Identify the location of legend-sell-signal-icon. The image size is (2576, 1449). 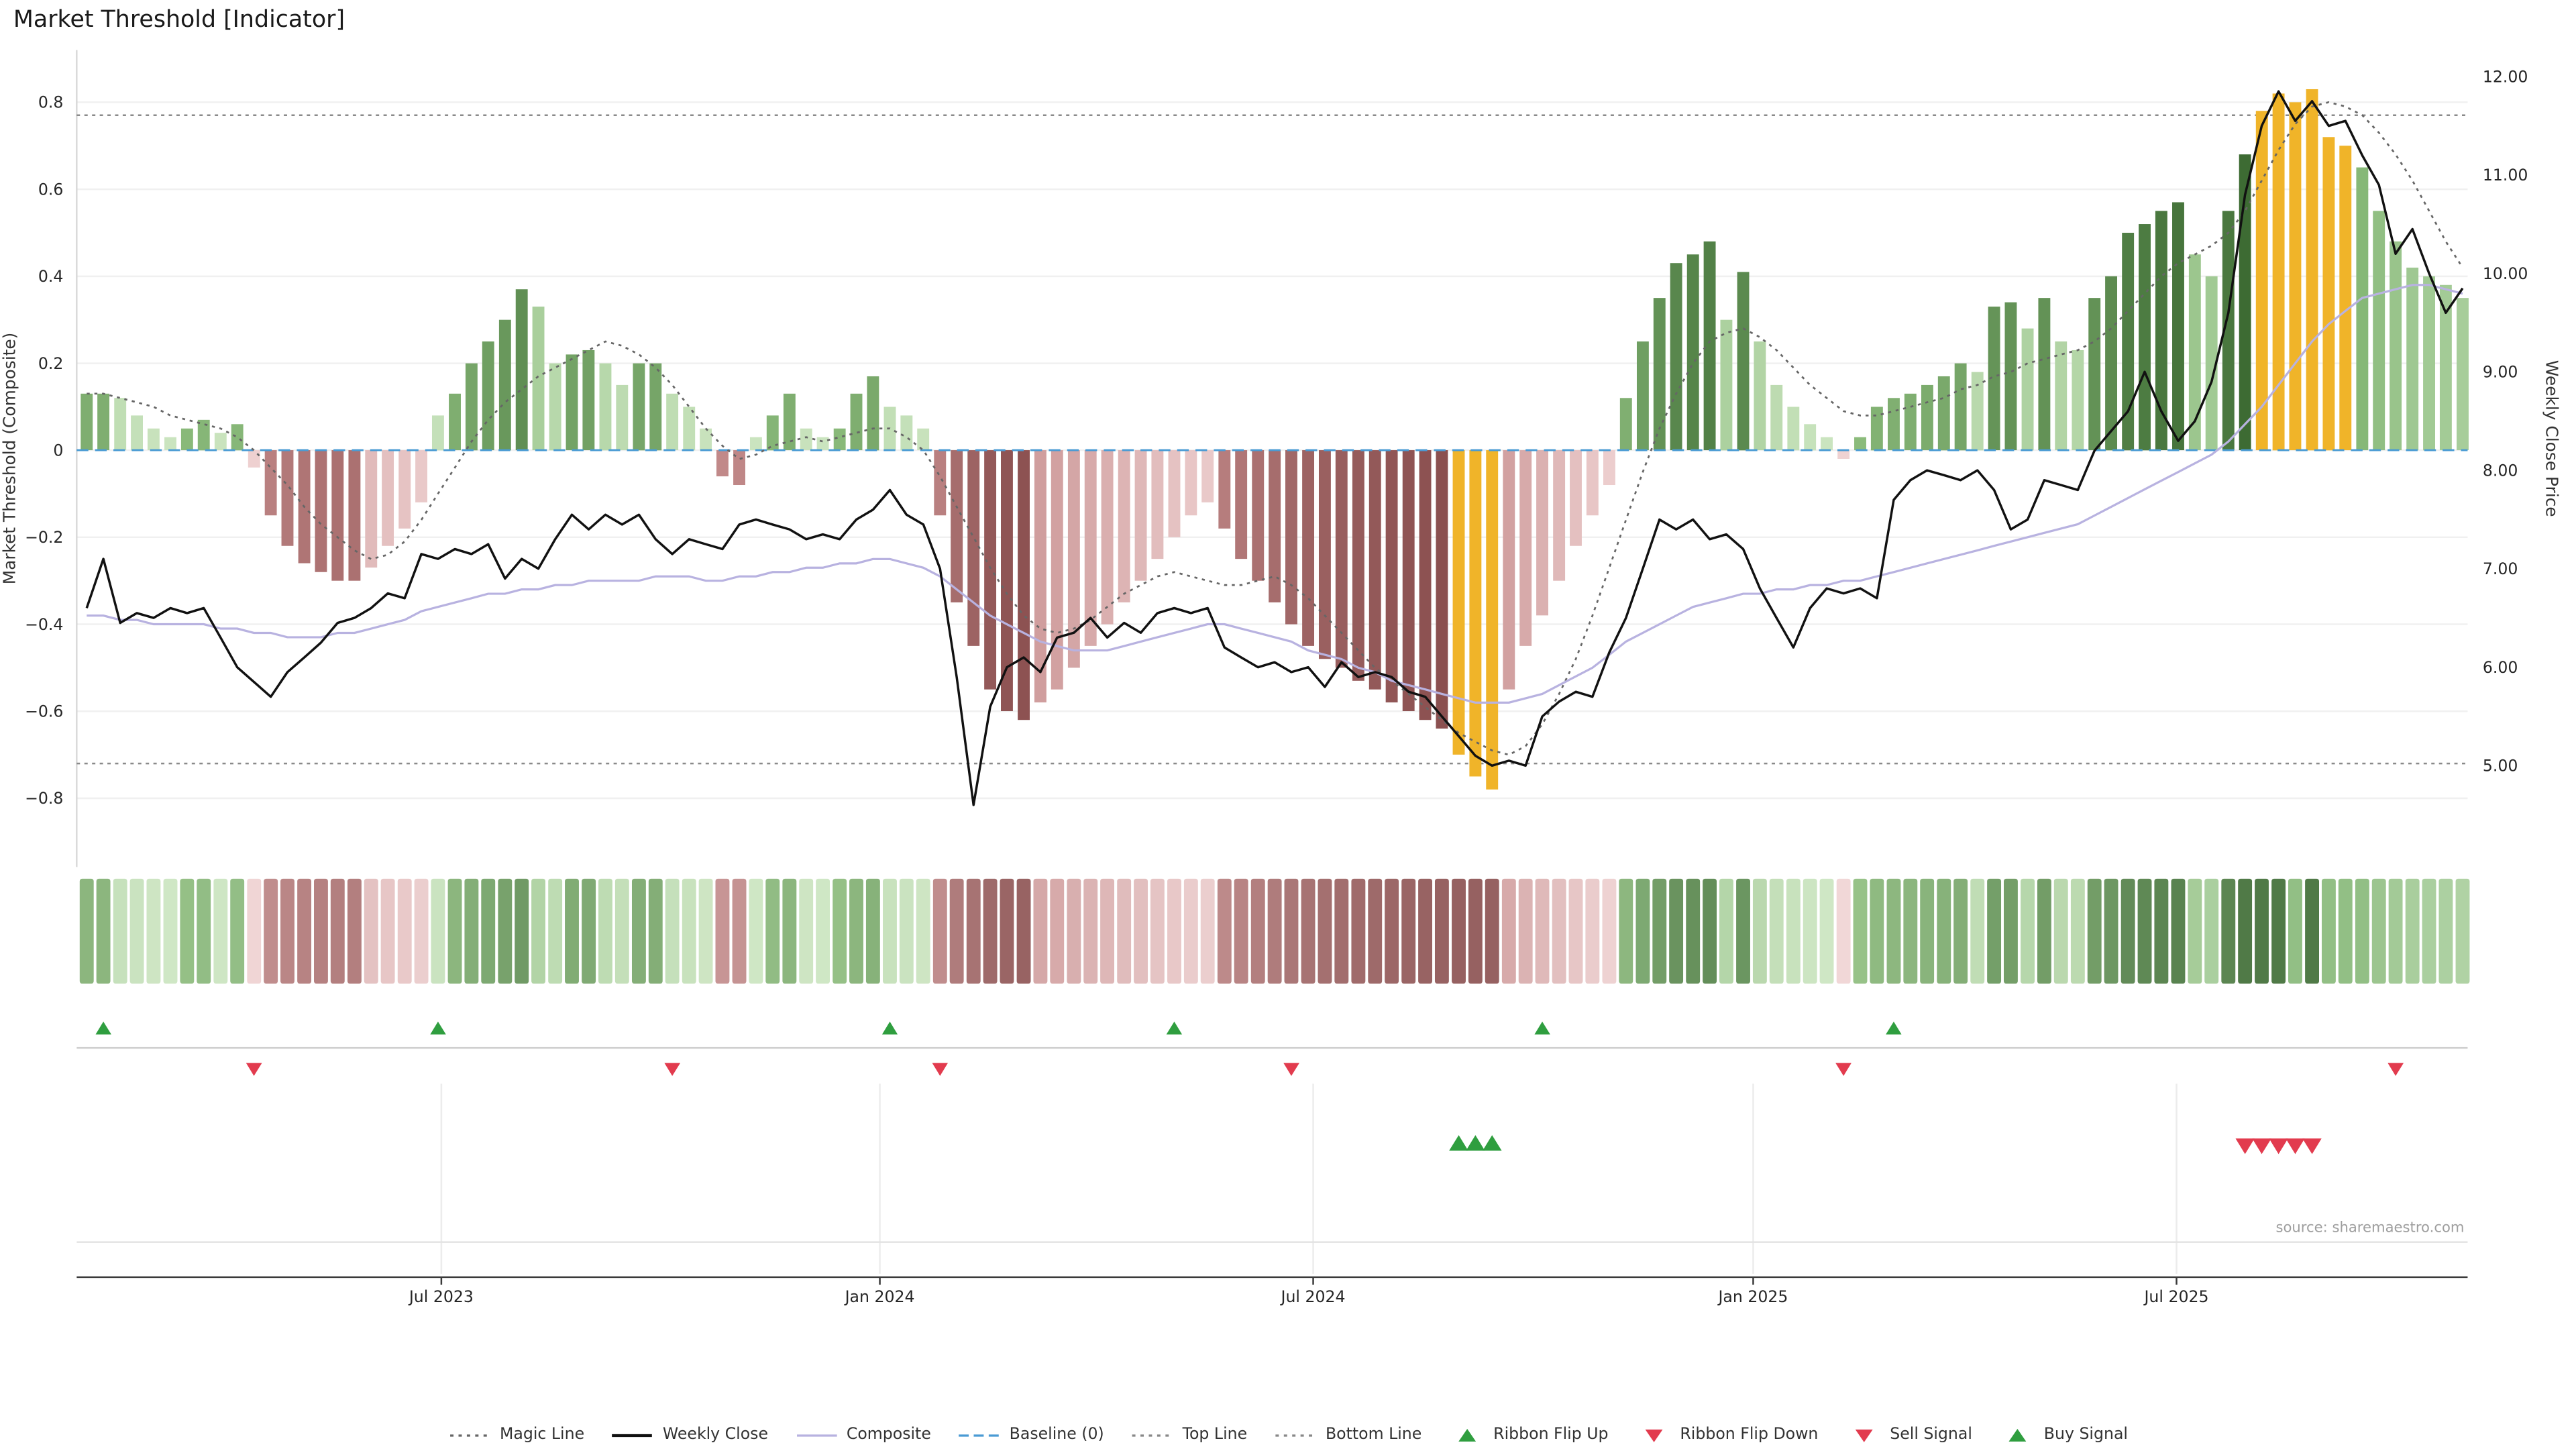
(1863, 1435).